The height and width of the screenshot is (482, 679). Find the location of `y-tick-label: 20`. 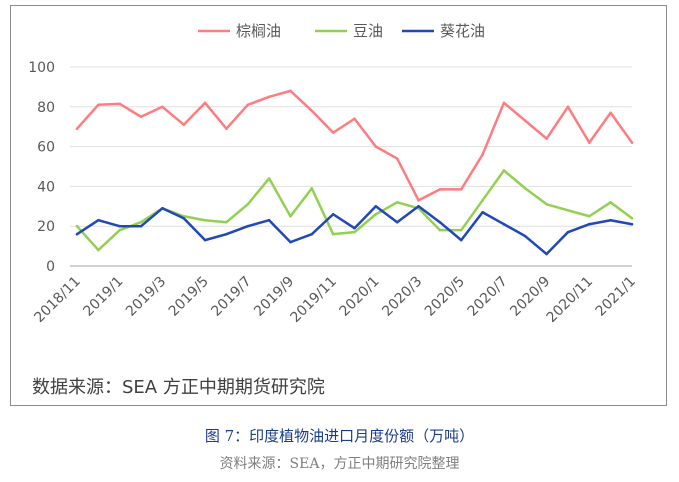

y-tick-label: 20 is located at coordinates (46, 227).